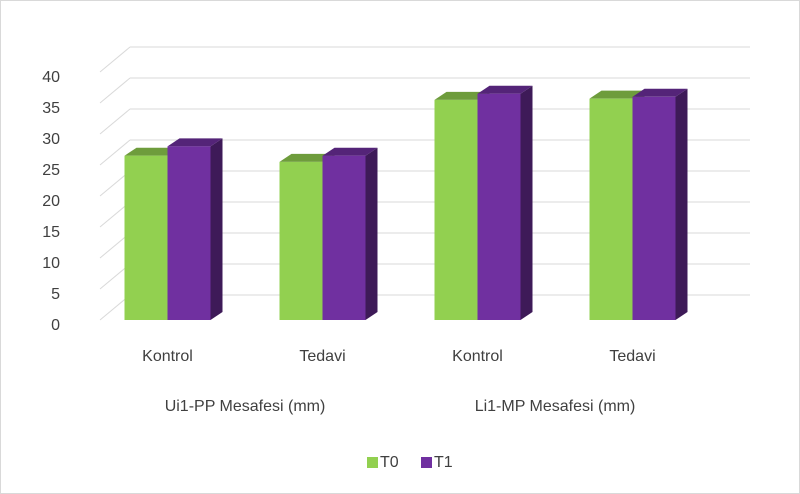 This screenshot has width=800, height=494. Describe the element at coordinates (51, 201) in the screenshot. I see `y-tick-label: 20` at that location.